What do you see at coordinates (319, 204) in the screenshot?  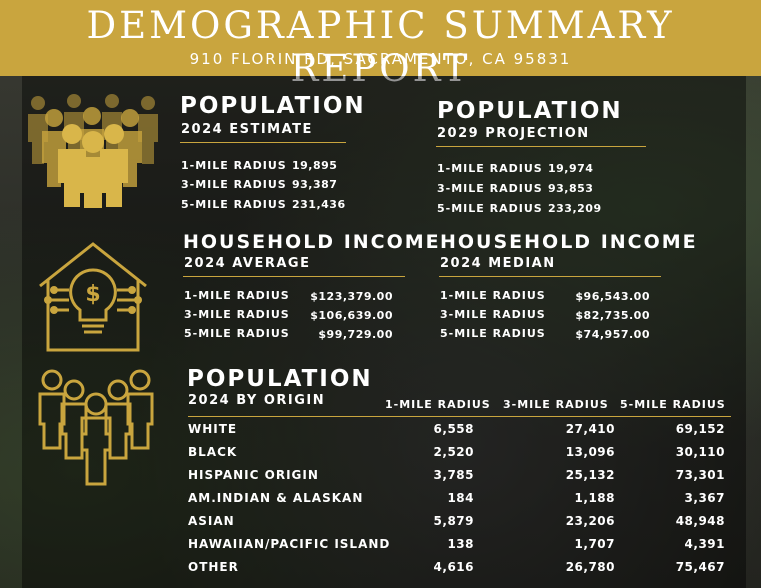 I see `pop2024-row-value: 231,436` at bounding box center [319, 204].